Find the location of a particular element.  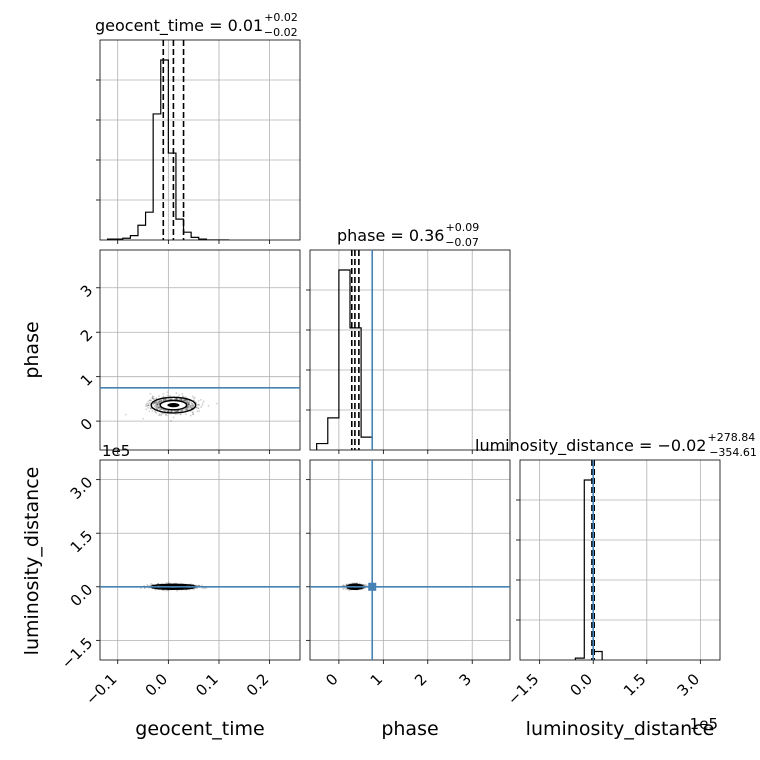

x-tick-label-phase: 1 is located at coordinates (376, 679).